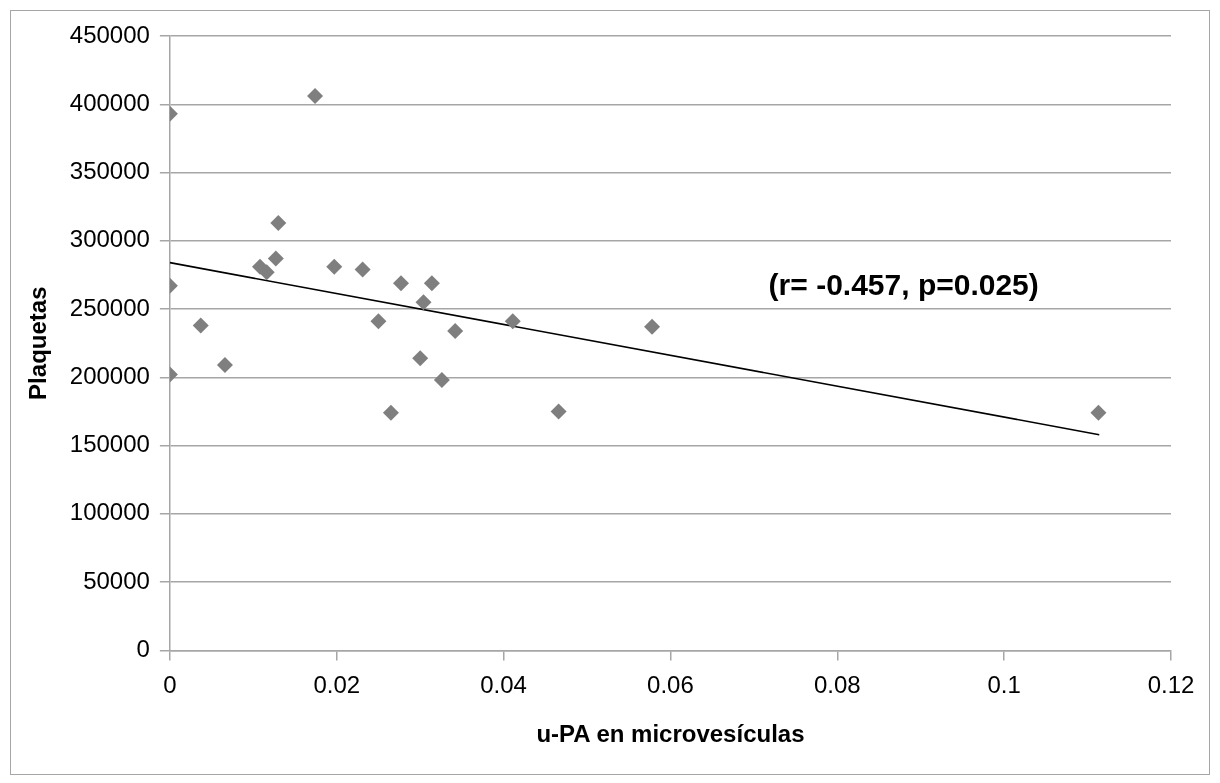 Image resolution: width=1220 pixels, height=783 pixels. What do you see at coordinates (337, 685) in the screenshot?
I see `x-tick-label: 0.02` at bounding box center [337, 685].